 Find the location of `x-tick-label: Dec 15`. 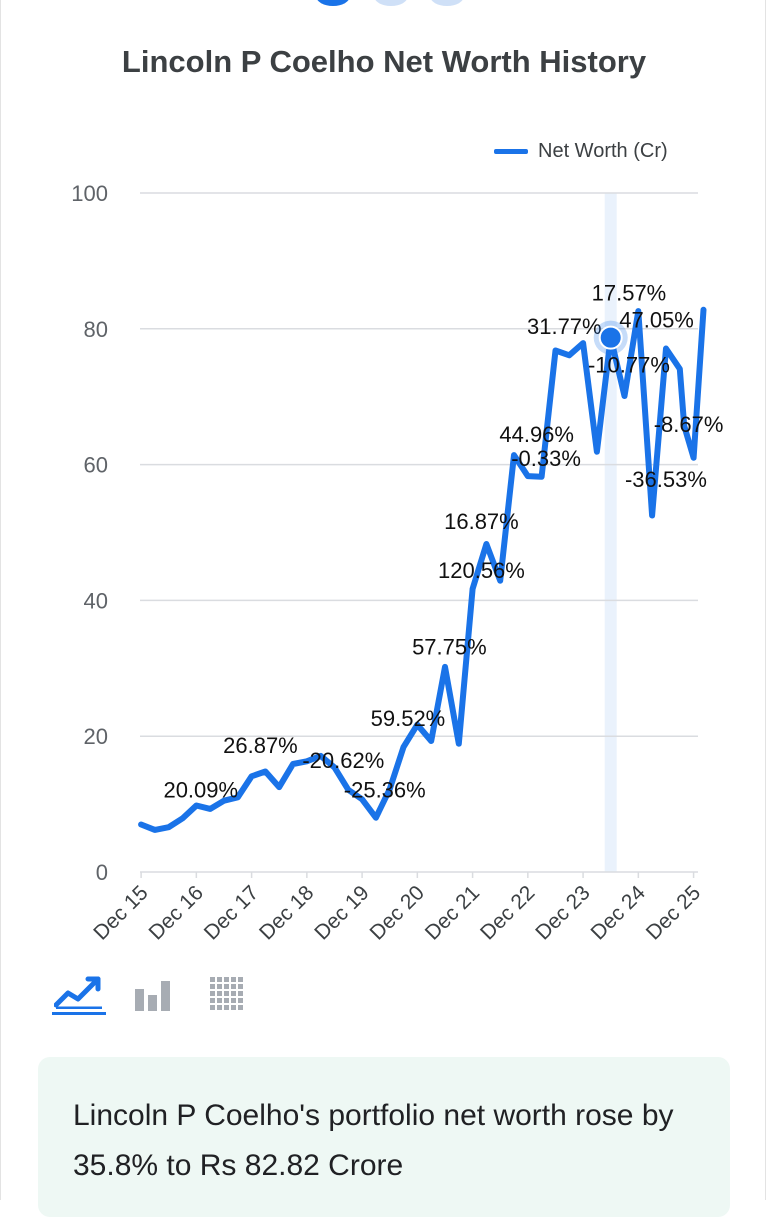

x-tick-label: Dec 15 is located at coordinates (120, 912).